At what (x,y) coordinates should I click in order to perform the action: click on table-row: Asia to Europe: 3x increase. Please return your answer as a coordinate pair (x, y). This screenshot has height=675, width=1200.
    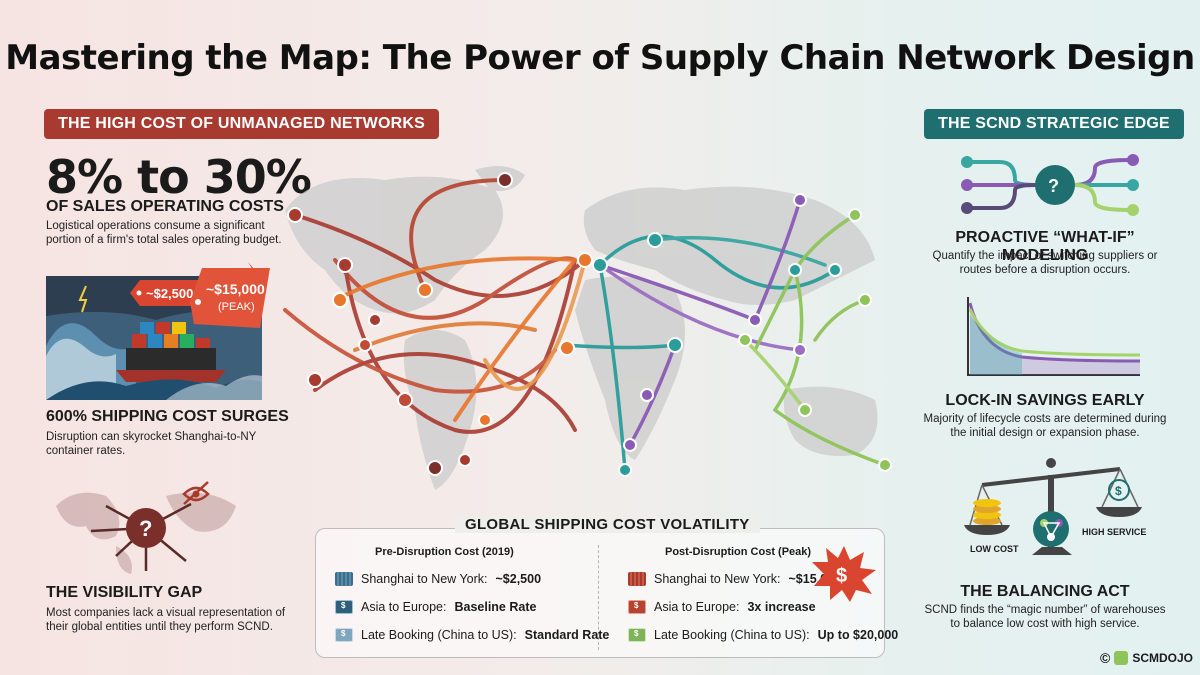
    Looking at the image, I should click on (722, 607).